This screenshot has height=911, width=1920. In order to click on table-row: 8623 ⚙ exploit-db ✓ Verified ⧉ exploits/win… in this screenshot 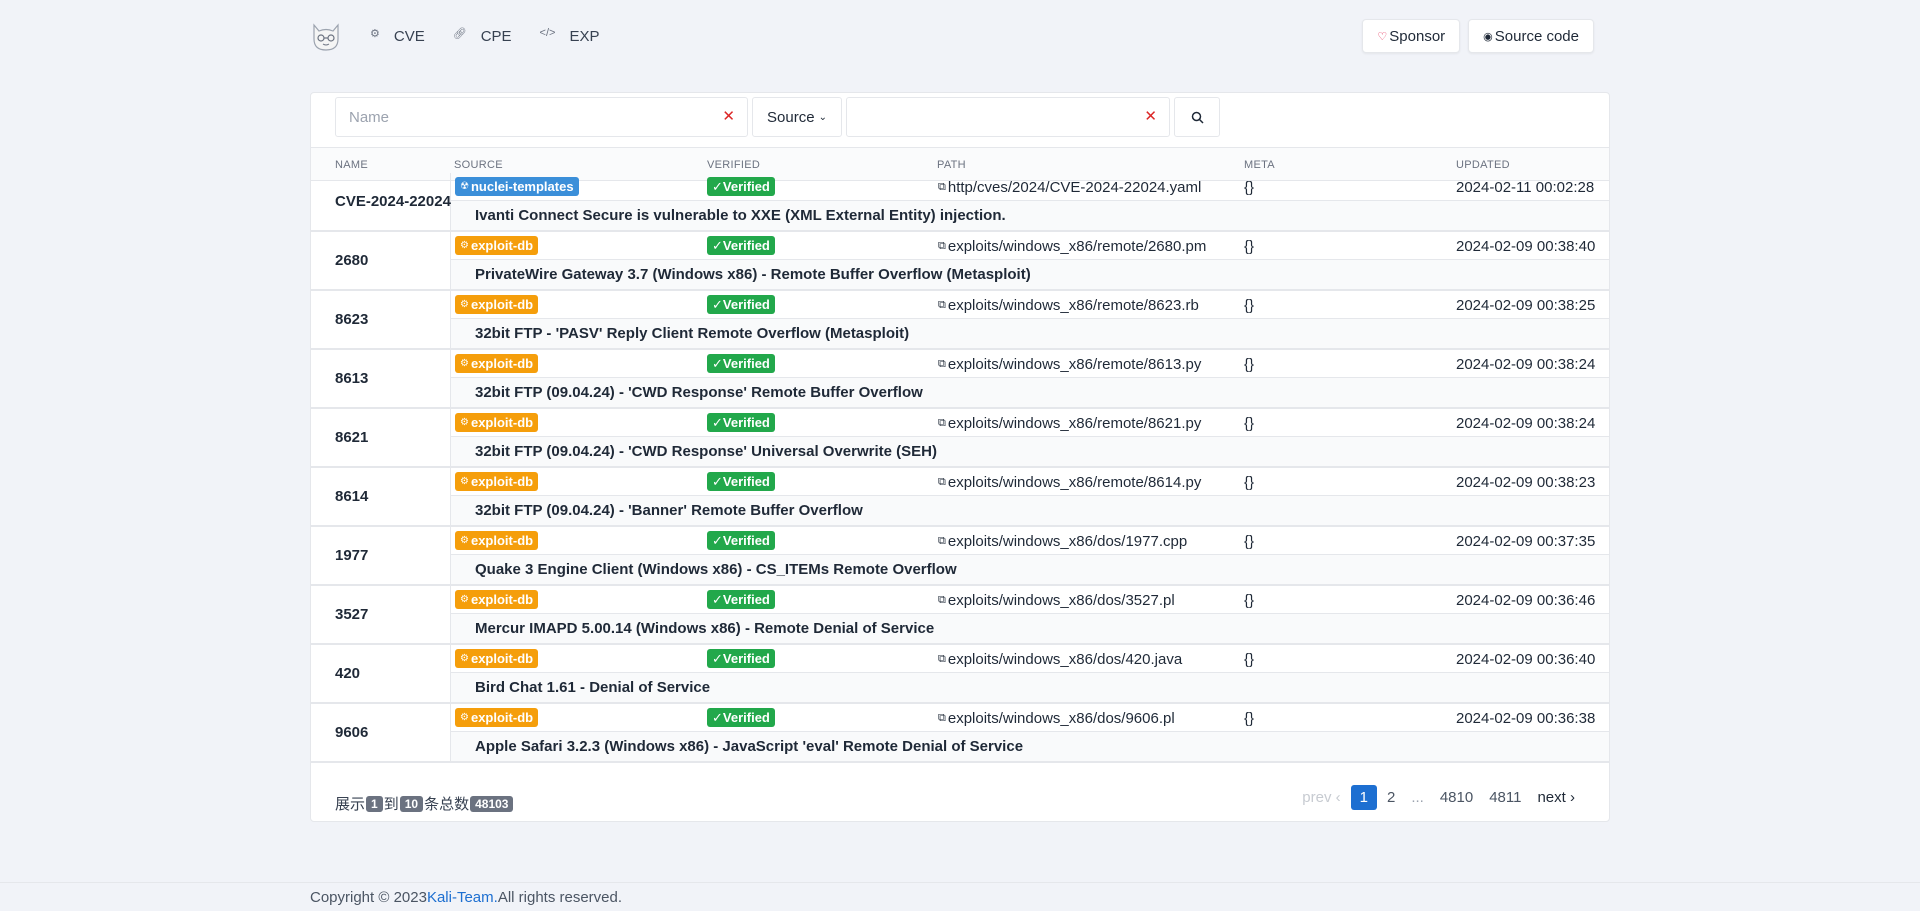, I will do `click(960, 320)`.